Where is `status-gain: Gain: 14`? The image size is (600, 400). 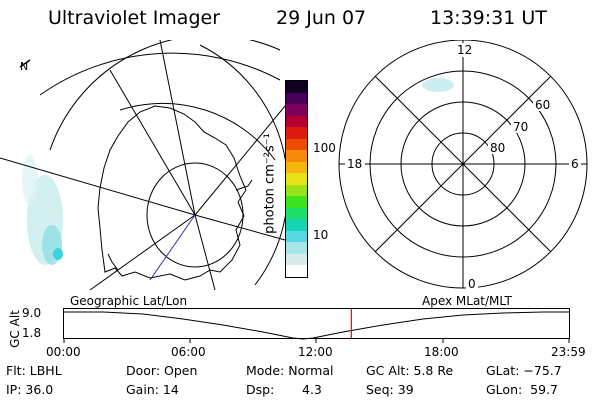
status-gain: Gain: 14 is located at coordinates (152, 389).